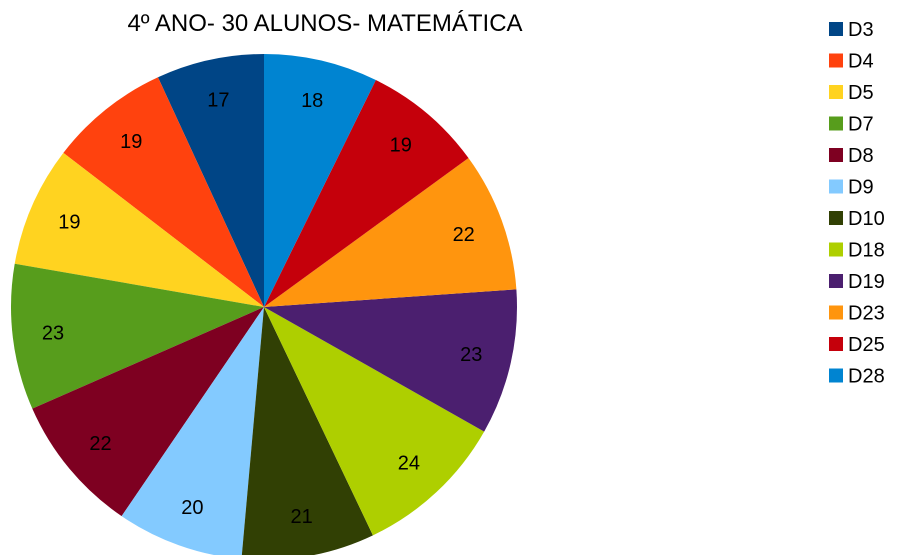 This screenshot has height=555, width=899. What do you see at coordinates (836, 281) in the screenshot?
I see `legend-swatch-d19` at bounding box center [836, 281].